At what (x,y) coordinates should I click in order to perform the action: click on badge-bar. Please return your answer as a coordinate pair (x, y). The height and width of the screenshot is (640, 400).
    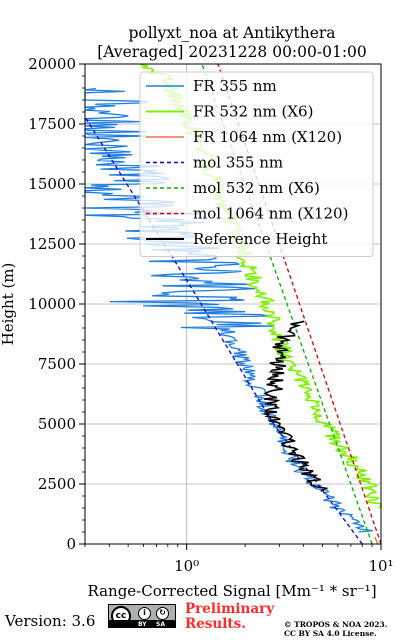
    Looking at the image, I should click on (142, 623).